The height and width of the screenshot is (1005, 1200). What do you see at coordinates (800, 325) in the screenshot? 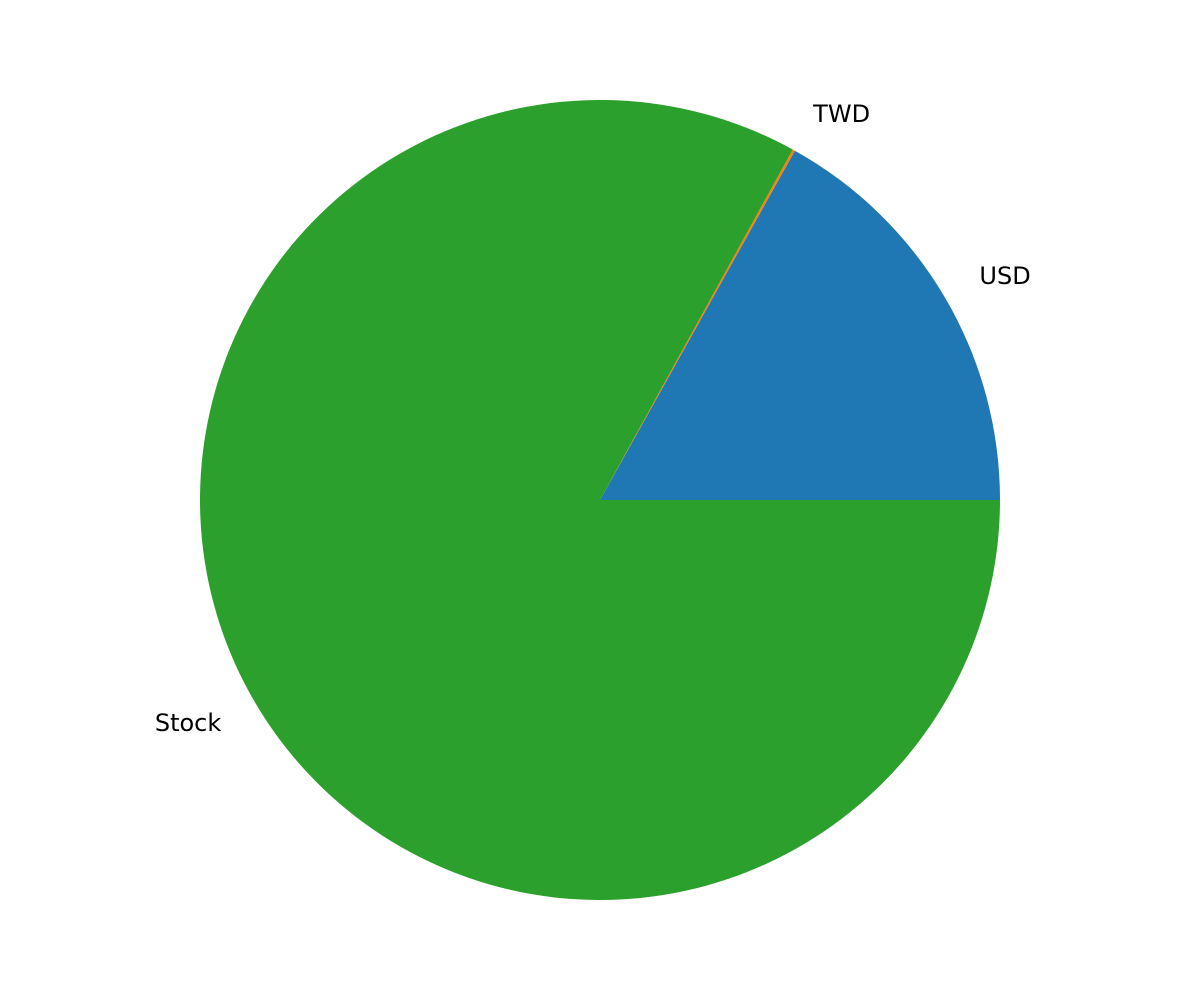
I see `pie-slice-usd` at bounding box center [800, 325].